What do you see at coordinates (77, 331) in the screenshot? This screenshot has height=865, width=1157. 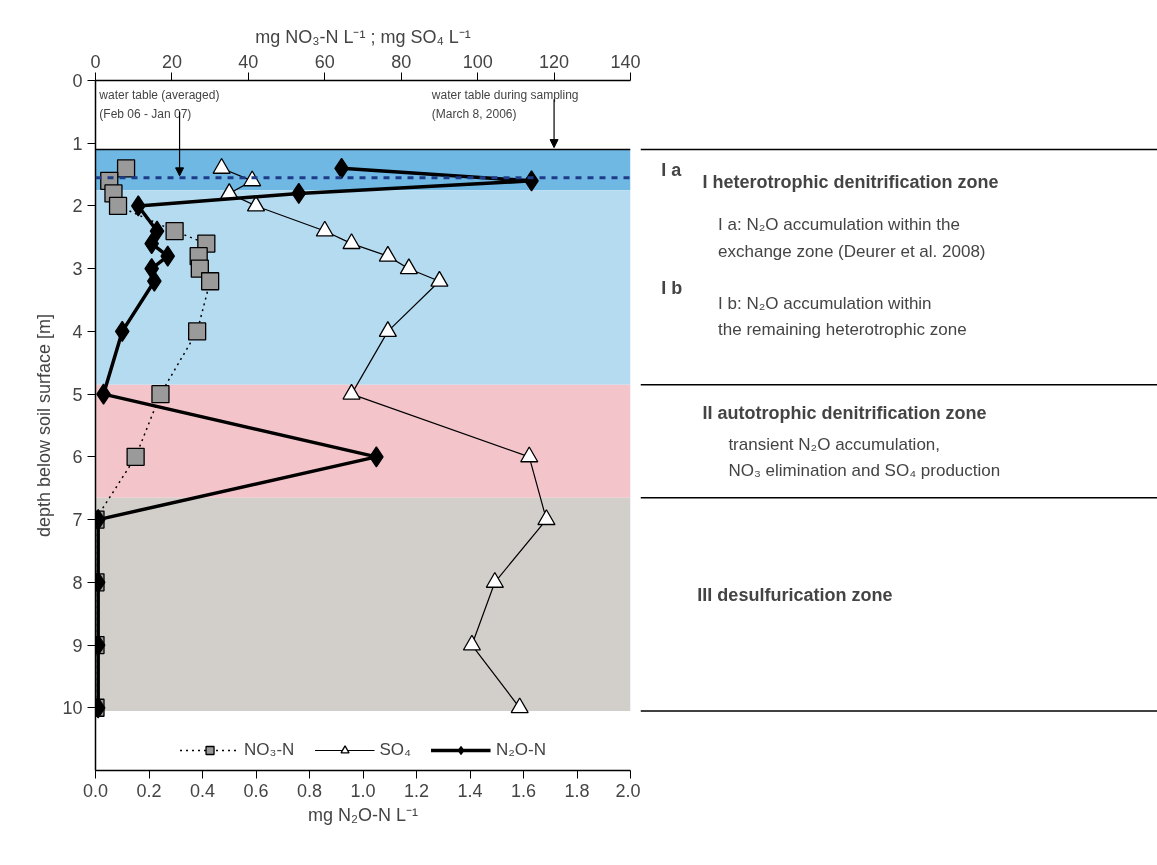 I see `y-tick-label: 4` at bounding box center [77, 331].